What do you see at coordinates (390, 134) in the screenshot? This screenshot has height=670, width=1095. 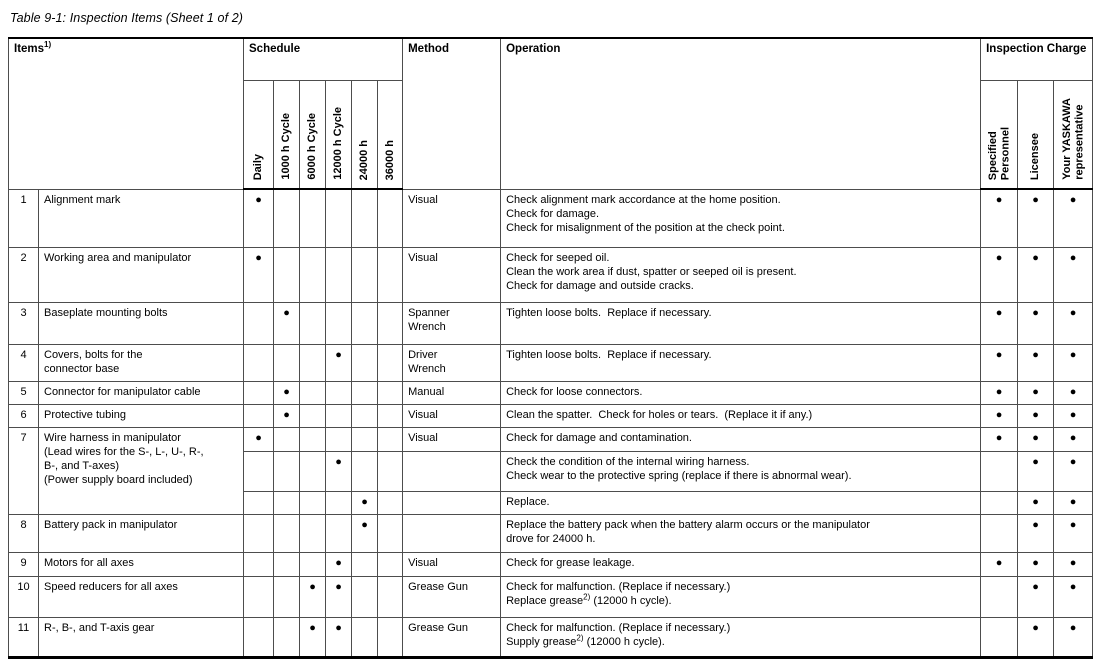 I see `schedule-col-header-36000h: 36000 h` at bounding box center [390, 134].